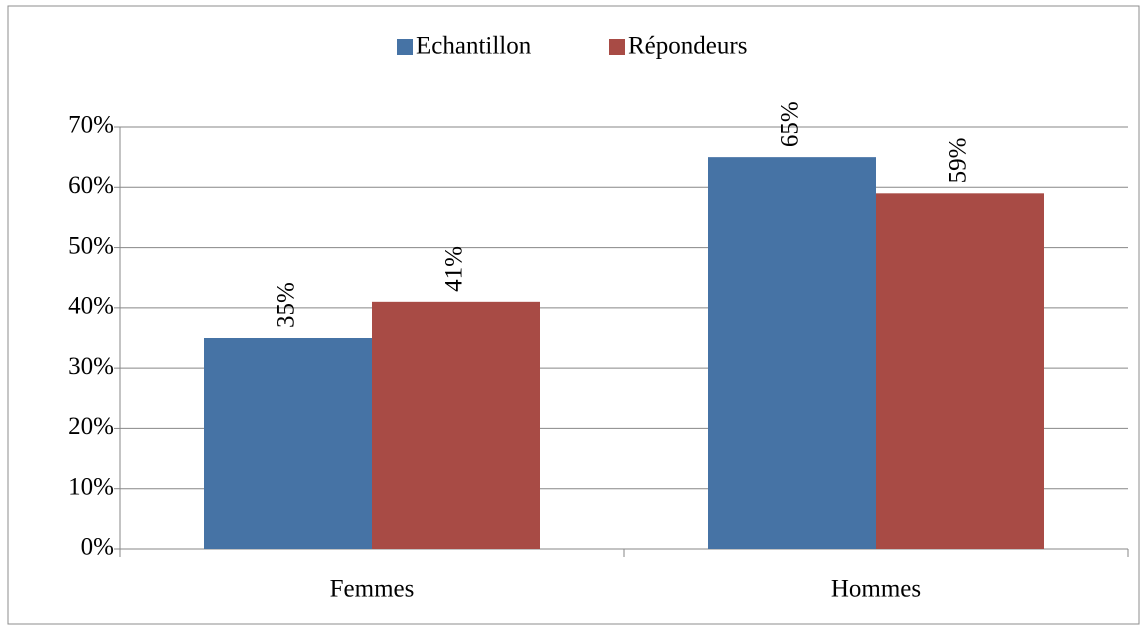 This screenshot has height=630, width=1147. What do you see at coordinates (91, 306) in the screenshot?
I see `y-tick-label: 40%` at bounding box center [91, 306].